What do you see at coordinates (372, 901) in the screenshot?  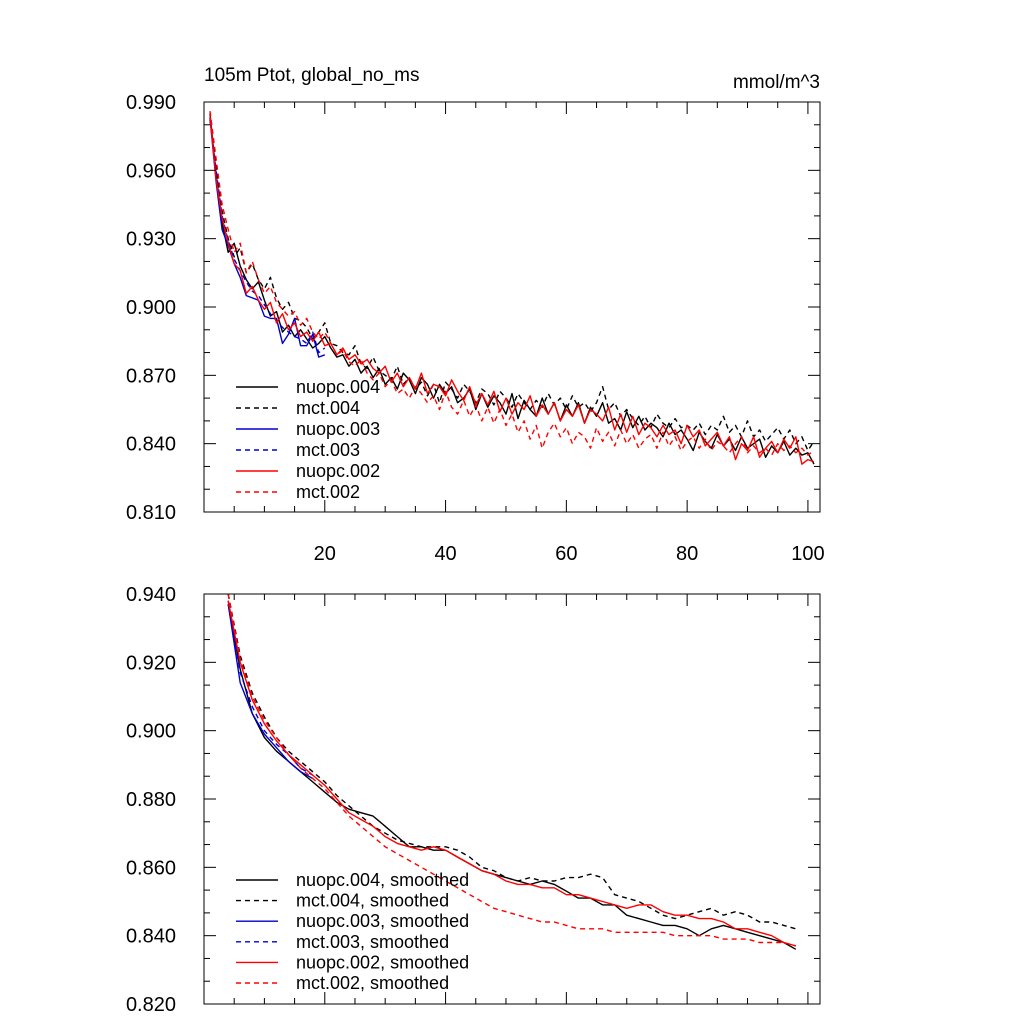 I see `legend-label: mct.004, smoothed` at bounding box center [372, 901].